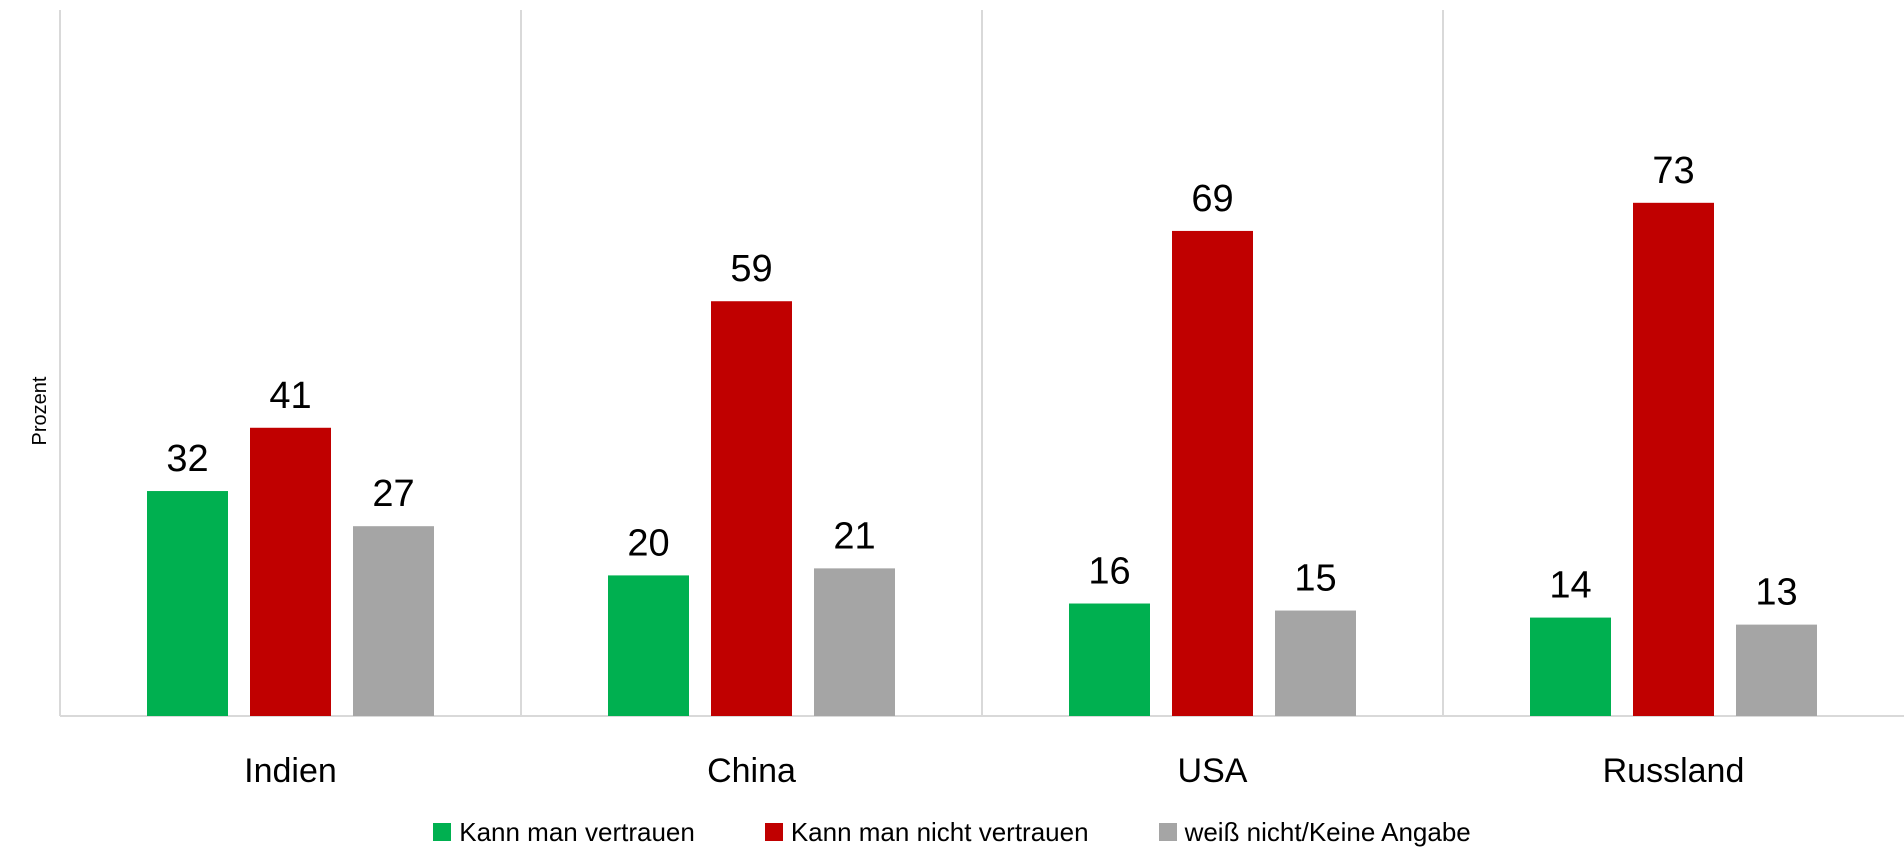 The image size is (1904, 857). Describe the element at coordinates (1570, 586) in the screenshot. I see `data-label-russland-0: 14` at that location.